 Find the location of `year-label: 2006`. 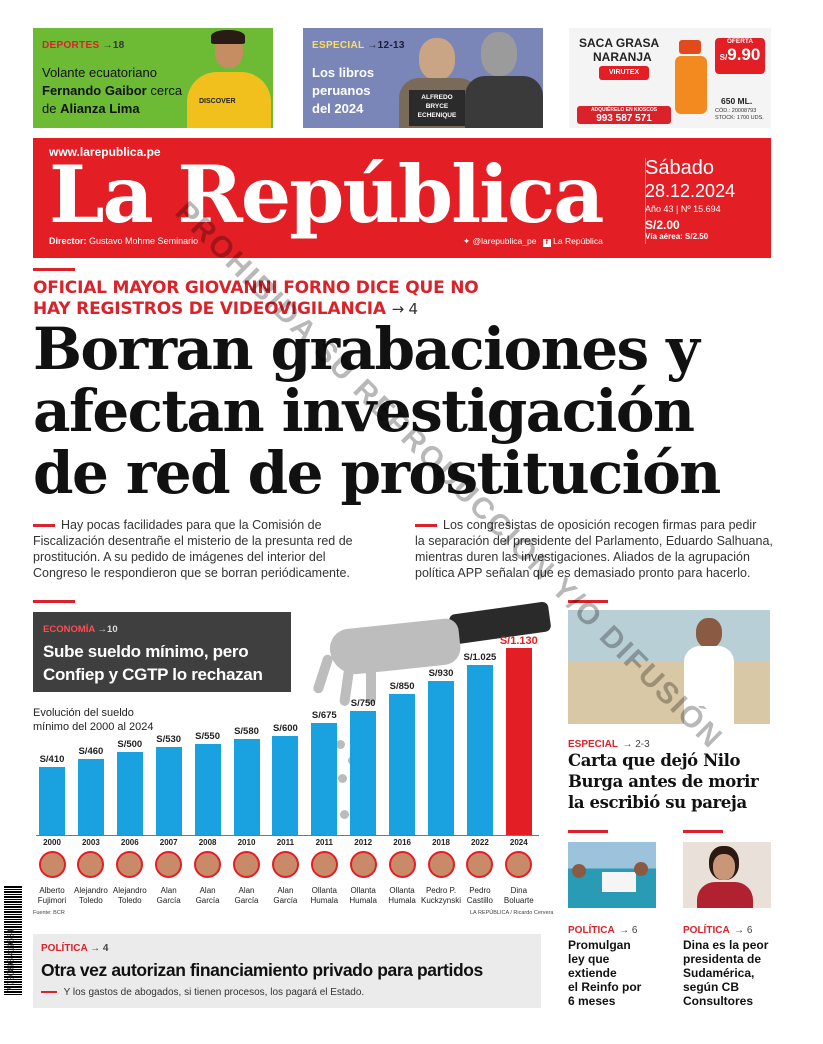

year-label: 2006 is located at coordinates (129, 842).